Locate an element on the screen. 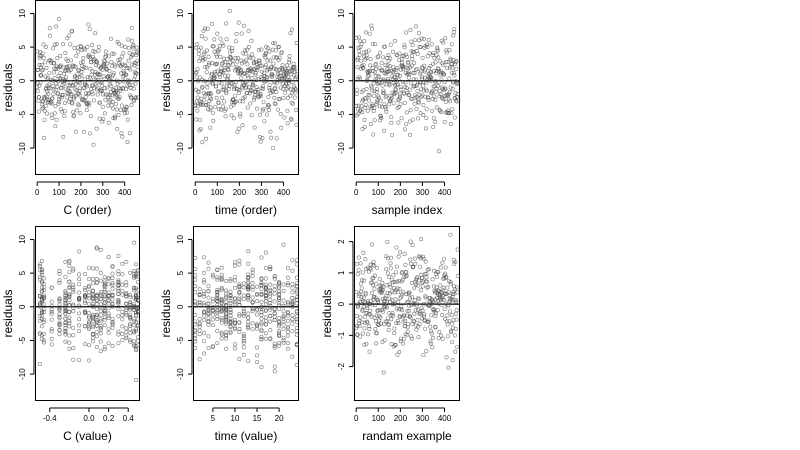  x-tick-label: 0 is located at coordinates (195, 192).